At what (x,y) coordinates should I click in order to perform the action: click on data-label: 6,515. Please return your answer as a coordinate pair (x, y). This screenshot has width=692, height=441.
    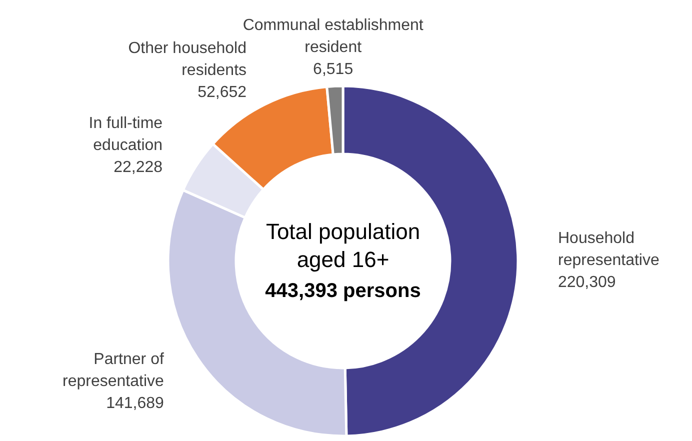
    Looking at the image, I should click on (333, 69).